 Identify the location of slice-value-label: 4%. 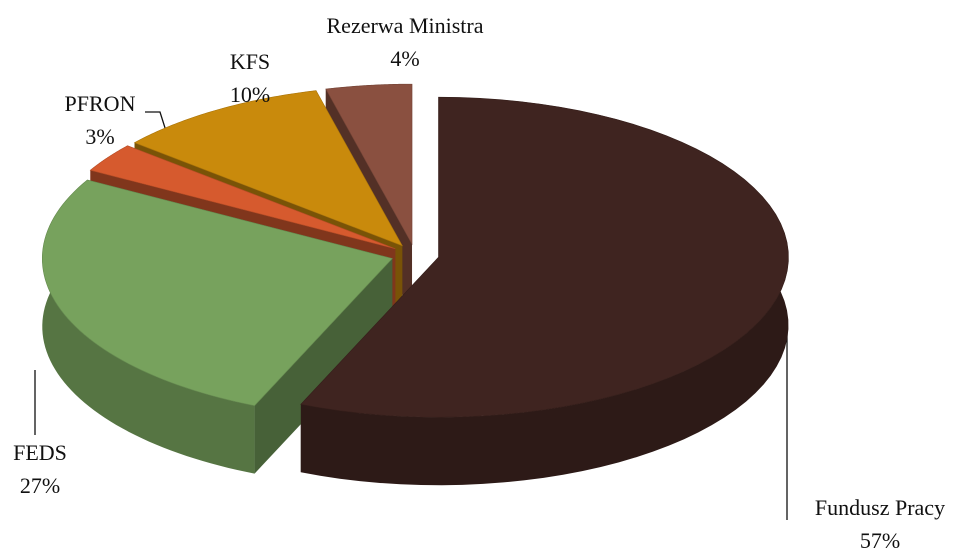
(404, 58).